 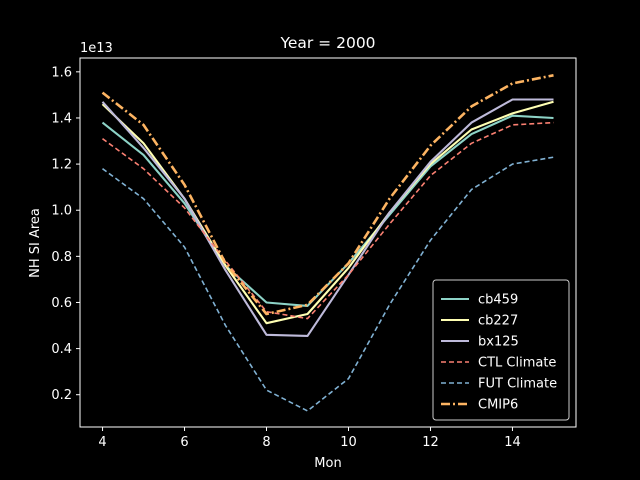 What do you see at coordinates (61, 72) in the screenshot?
I see `y-tick-label: 1.6` at bounding box center [61, 72].